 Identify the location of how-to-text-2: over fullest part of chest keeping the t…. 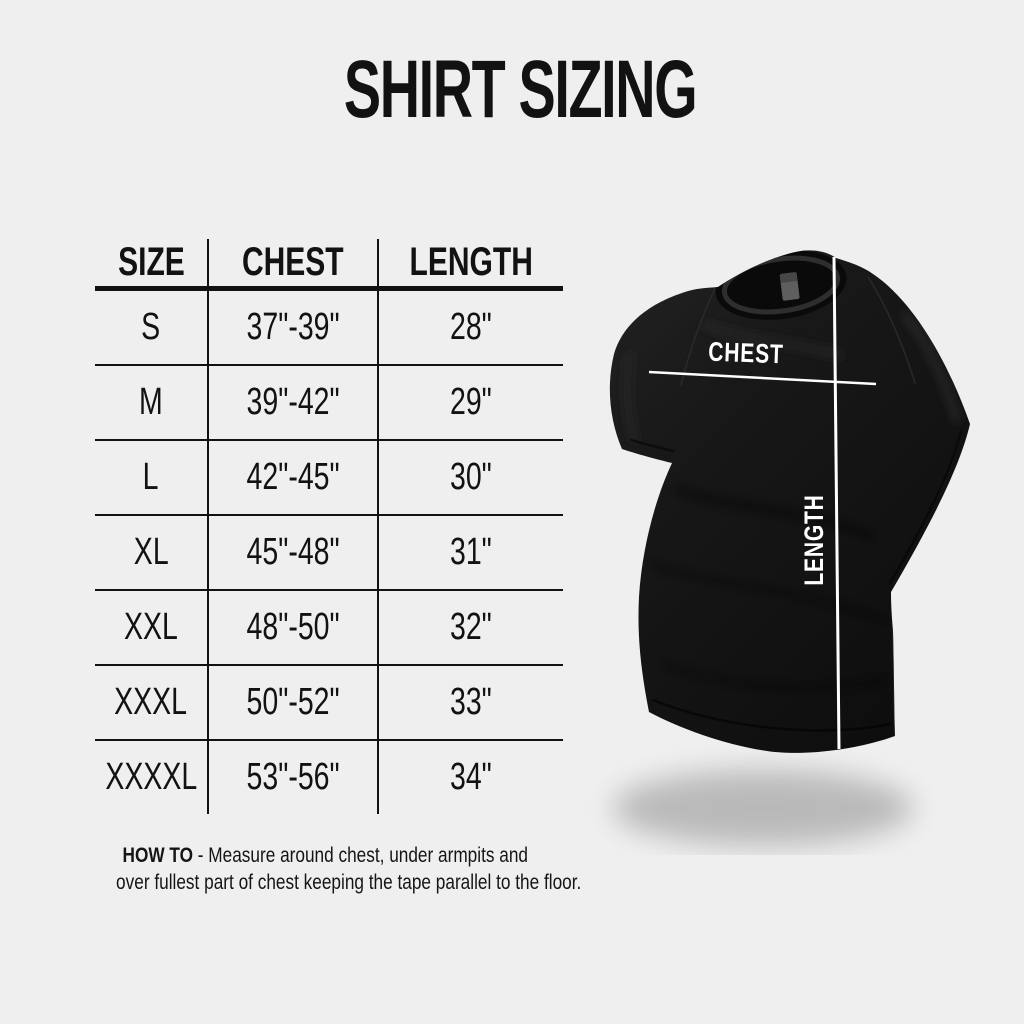
(349, 882).